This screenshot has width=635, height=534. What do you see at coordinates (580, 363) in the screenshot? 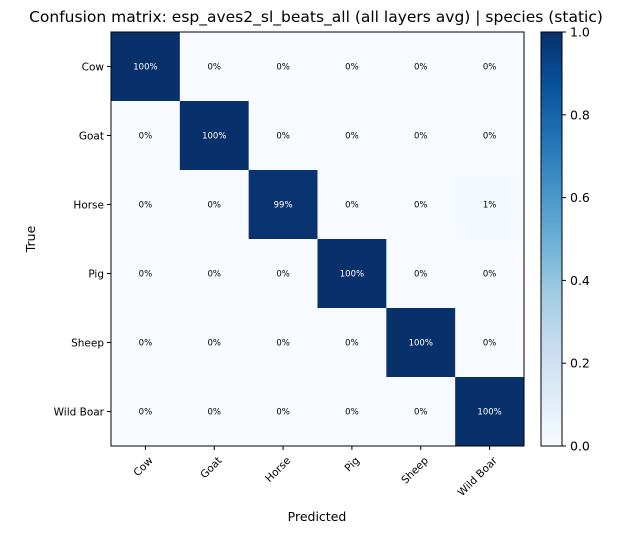
I see `colorbar-tick-label: 0.2` at bounding box center [580, 363].